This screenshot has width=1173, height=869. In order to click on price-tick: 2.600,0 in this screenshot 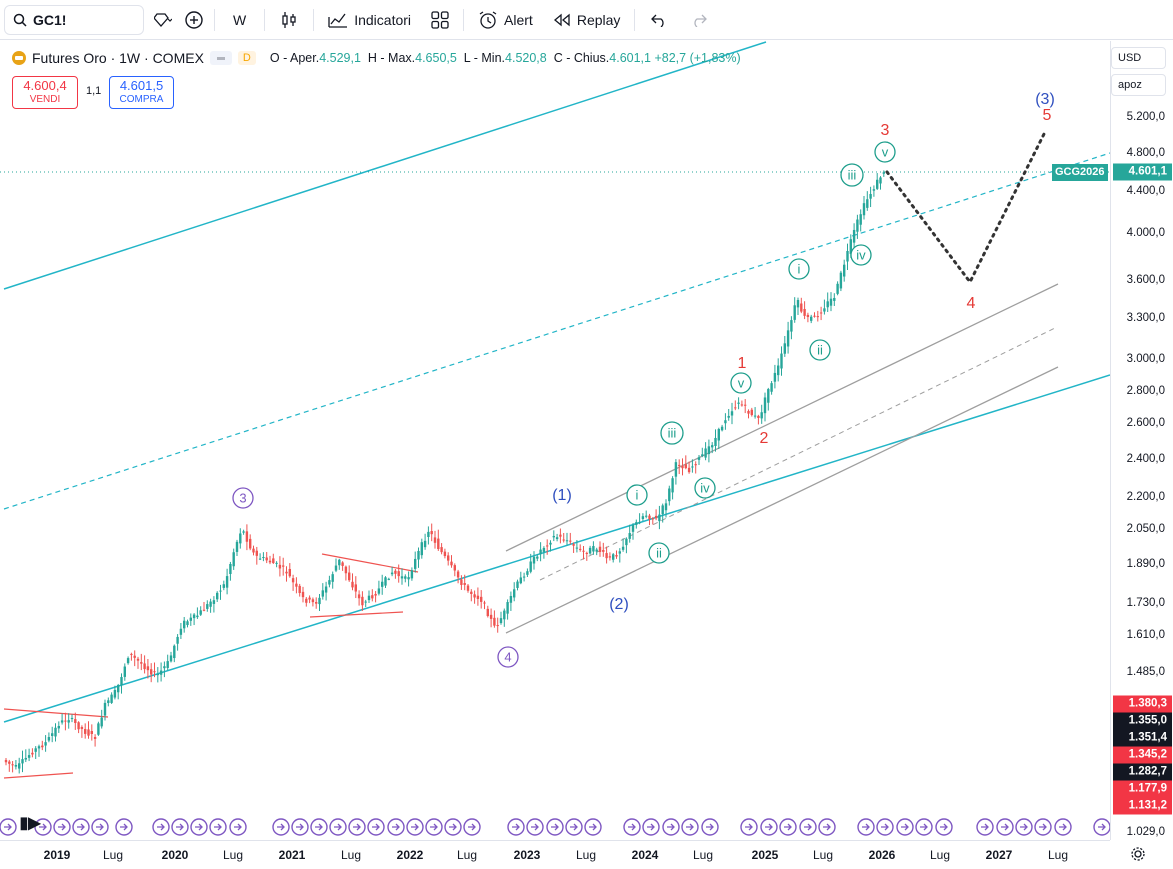, I will do `click(1145, 423)`.